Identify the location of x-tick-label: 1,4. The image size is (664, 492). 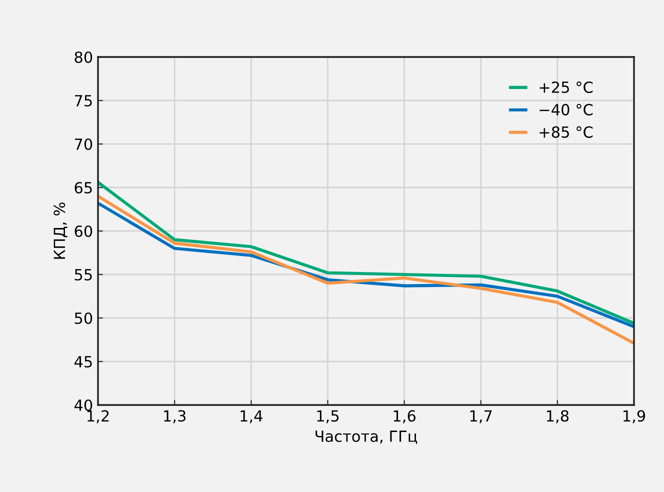
(251, 417).